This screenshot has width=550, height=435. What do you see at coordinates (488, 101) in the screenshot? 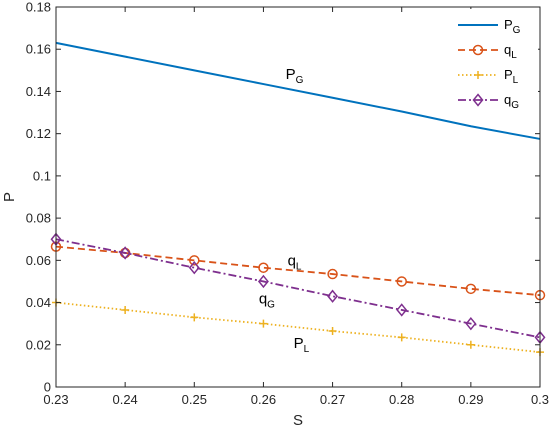
I see `legend-item-qG: qG` at bounding box center [488, 101].